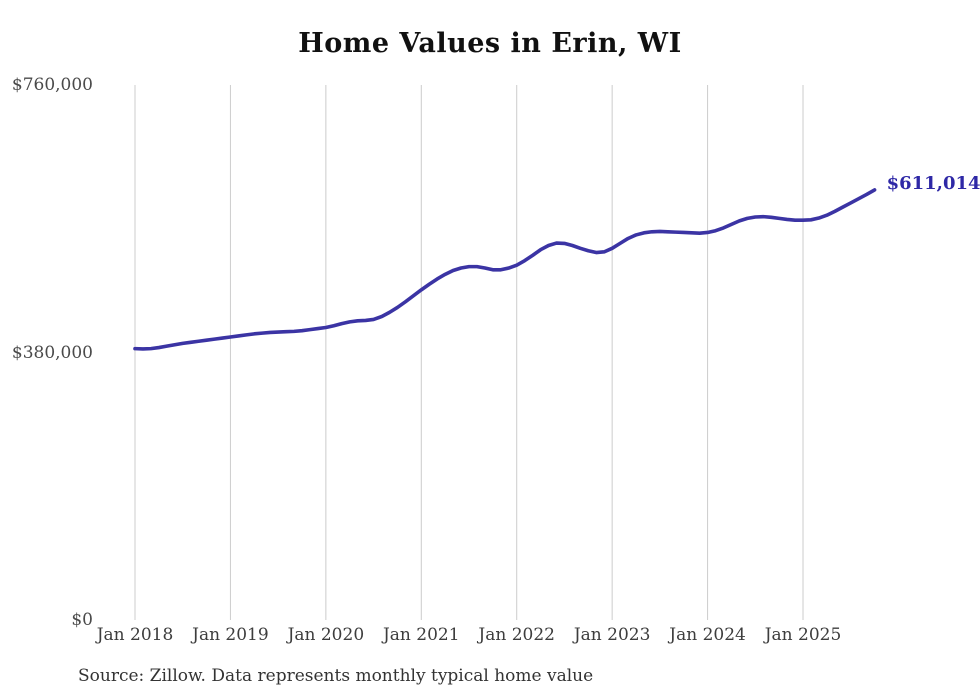 The width and height of the screenshot is (980, 699). What do you see at coordinates (52, 352) in the screenshot?
I see `y-tick-label: $380,000` at bounding box center [52, 352].